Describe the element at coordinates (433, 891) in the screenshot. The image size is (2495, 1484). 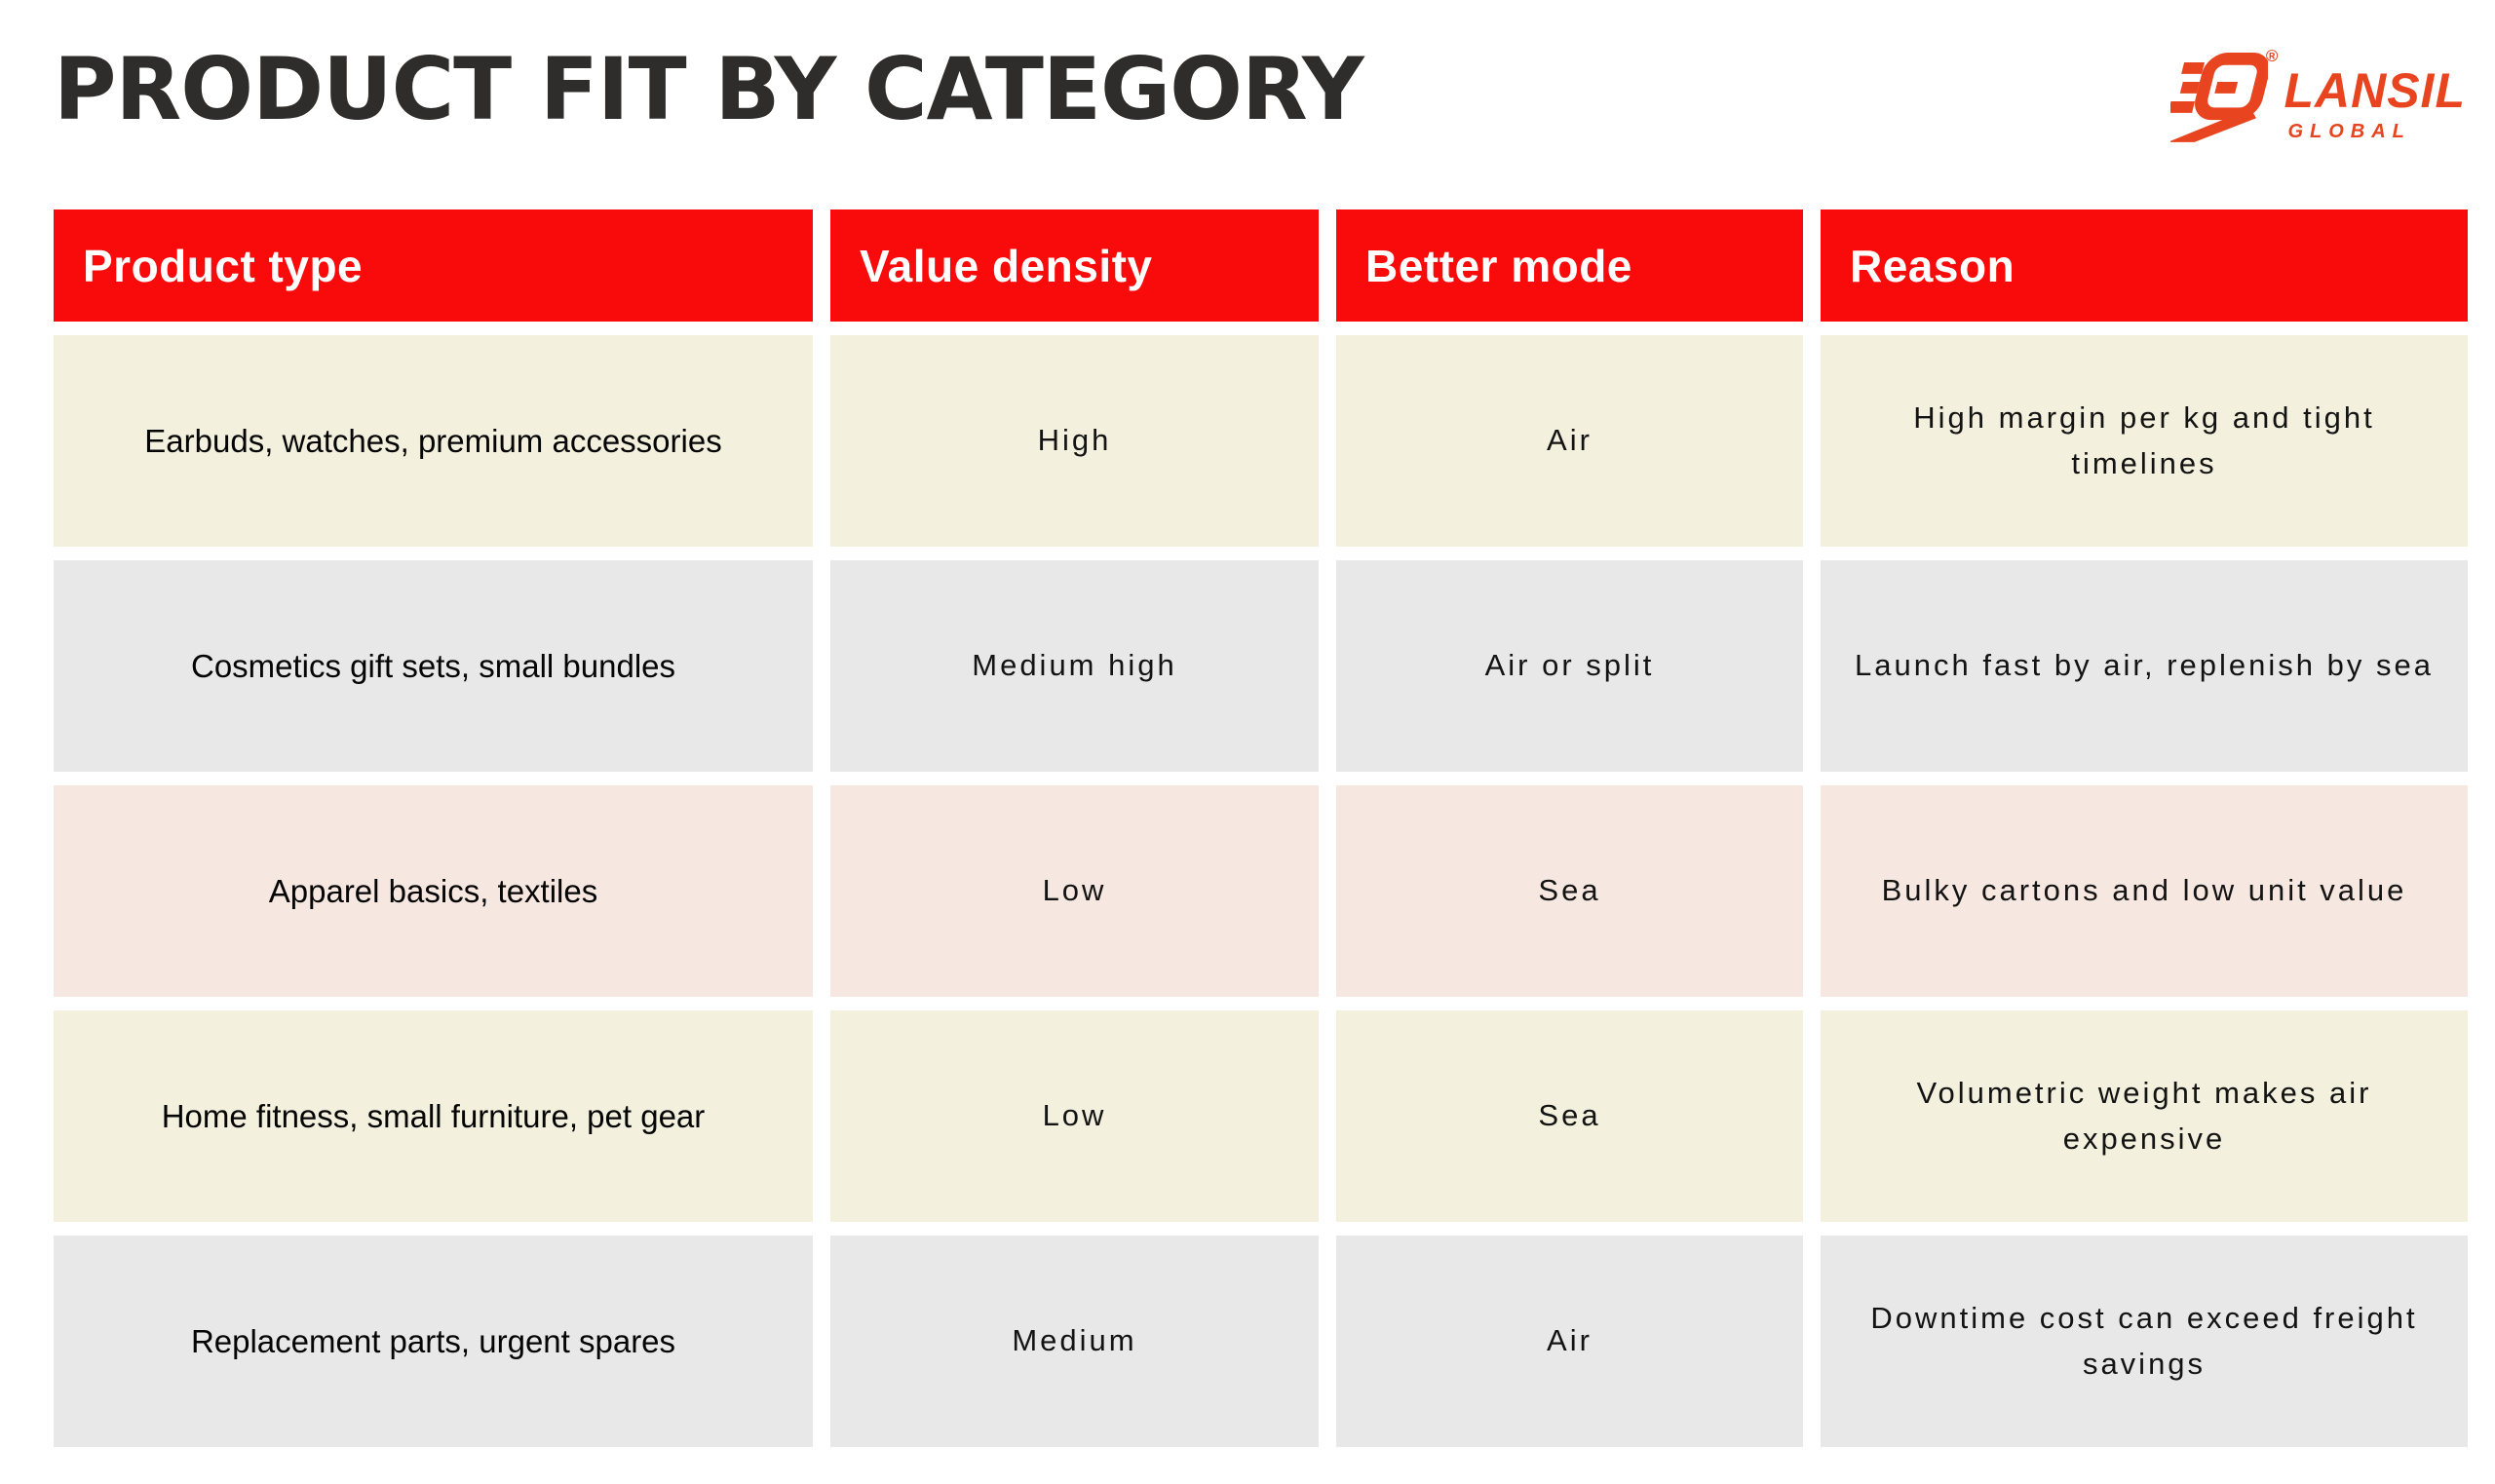
I see `table-cell-row3-product-type: Apparel basics, textiles` at that location.